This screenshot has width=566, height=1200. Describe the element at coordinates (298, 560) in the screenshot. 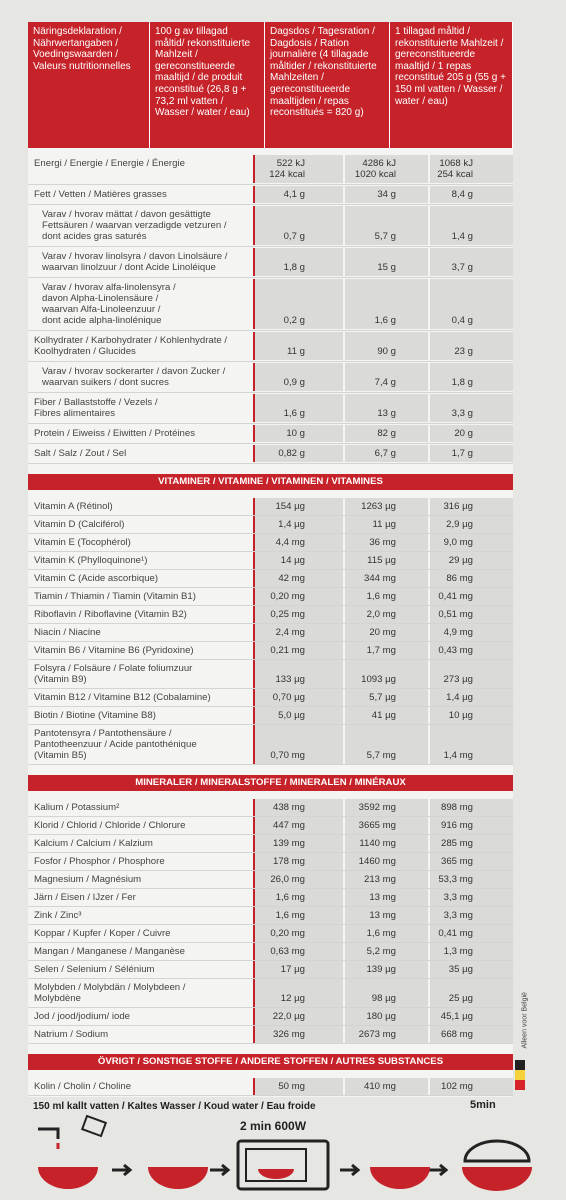

I see `nutrient-value: 14 µg` at that location.